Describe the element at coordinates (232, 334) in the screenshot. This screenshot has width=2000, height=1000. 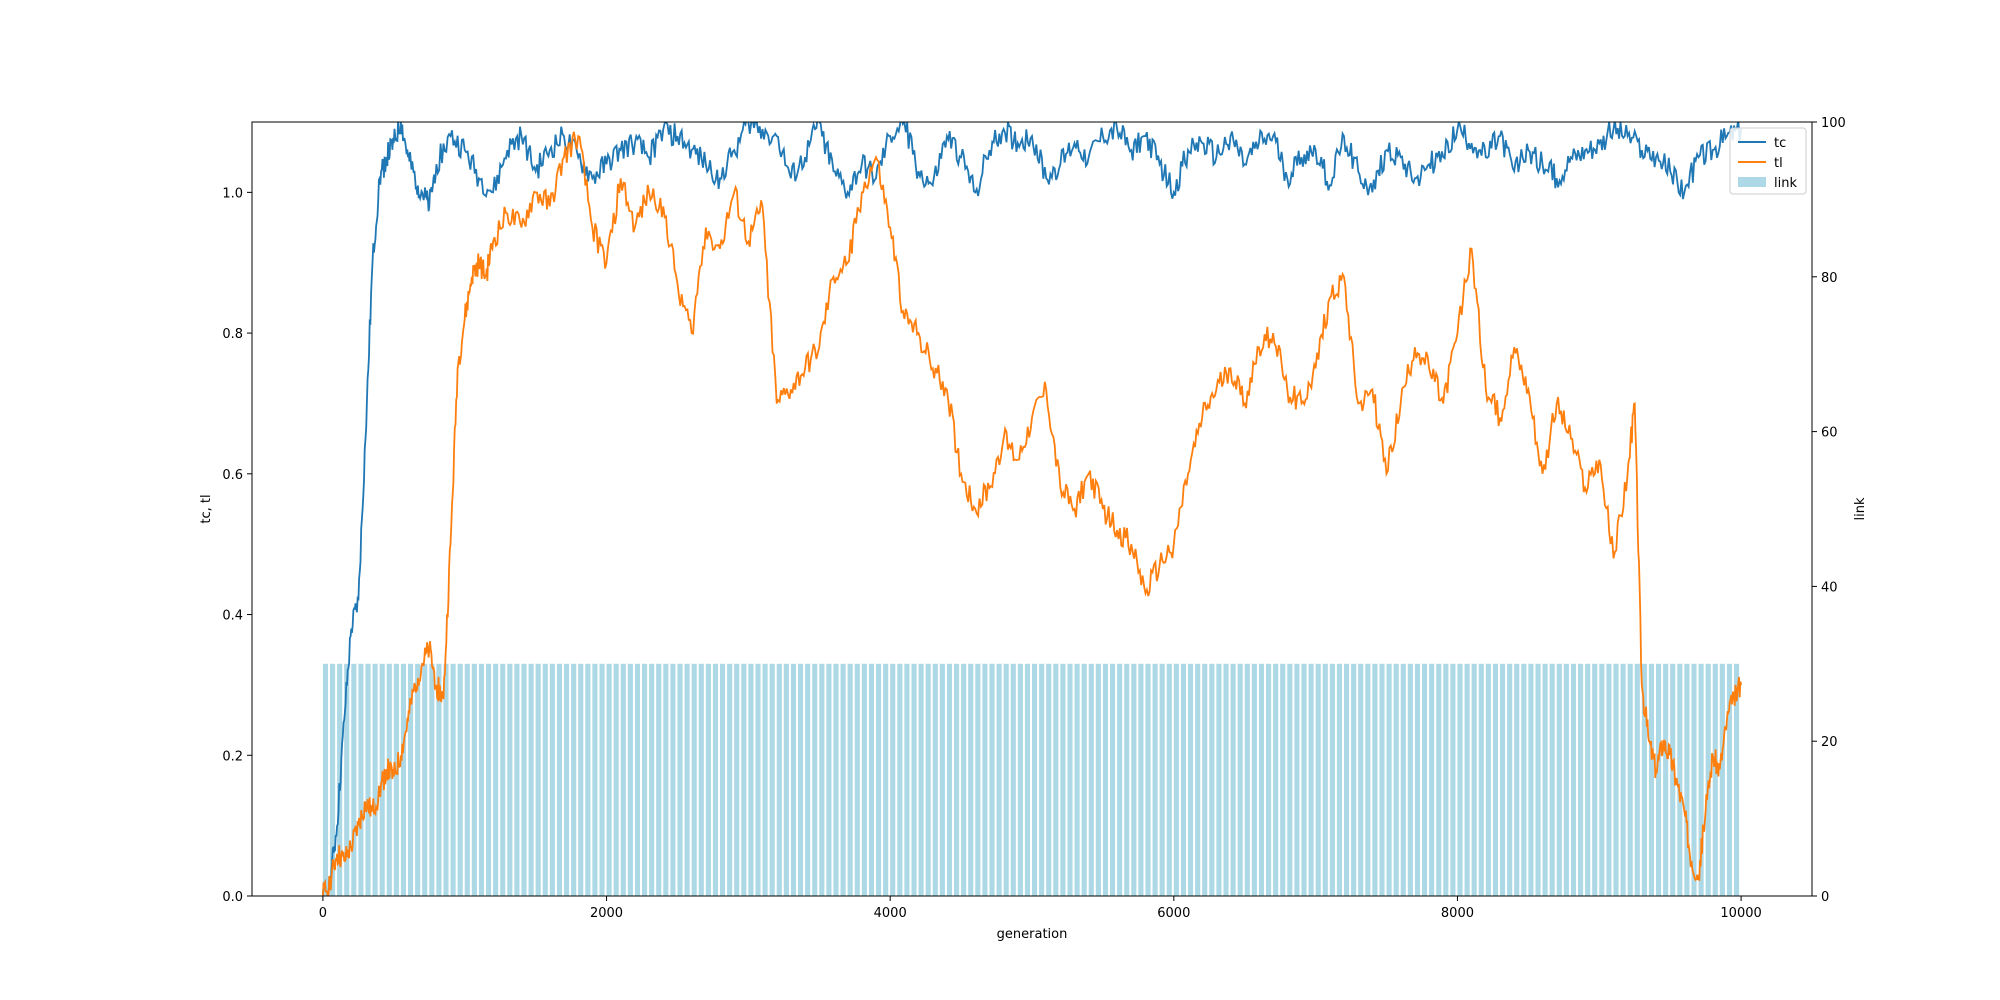
I see `y-left-tick-label: 0.8` at that location.